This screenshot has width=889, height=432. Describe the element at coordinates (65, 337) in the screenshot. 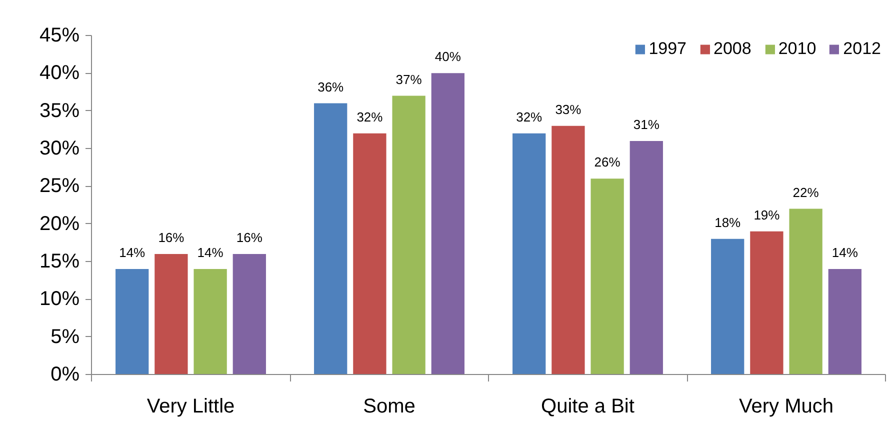

I see `y-tick-label: 5%` at that location.